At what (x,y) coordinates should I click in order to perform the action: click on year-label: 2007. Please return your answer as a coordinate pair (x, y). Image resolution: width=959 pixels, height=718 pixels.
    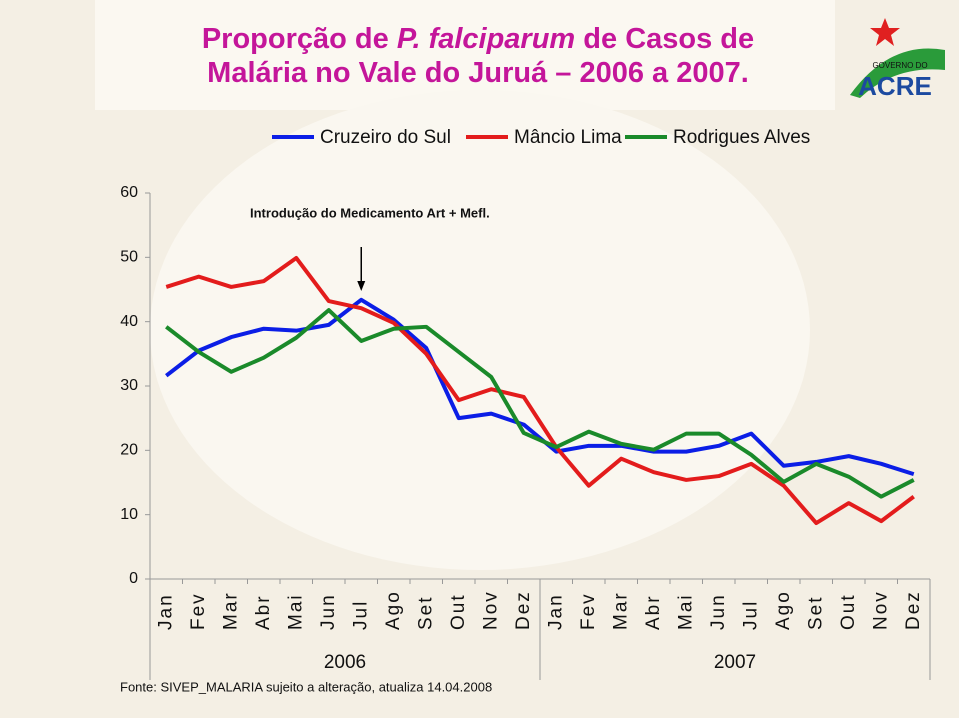
    Looking at the image, I should click on (735, 662).